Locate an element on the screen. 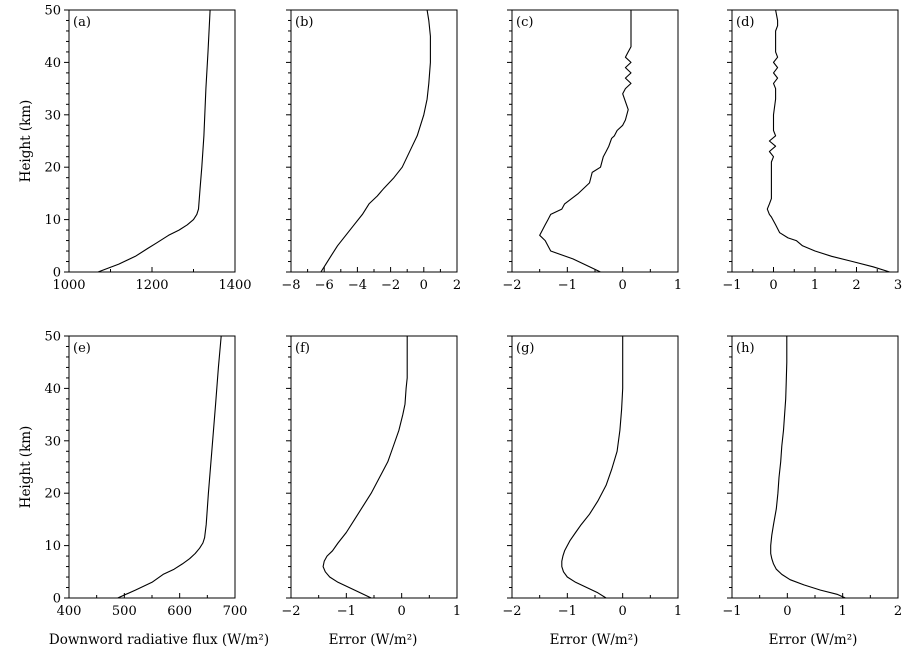 This screenshot has width=924, height=657. panel-5: 400 500 600 700 0 10 20 30 40 50 (e) is located at coordinates (145, 475).